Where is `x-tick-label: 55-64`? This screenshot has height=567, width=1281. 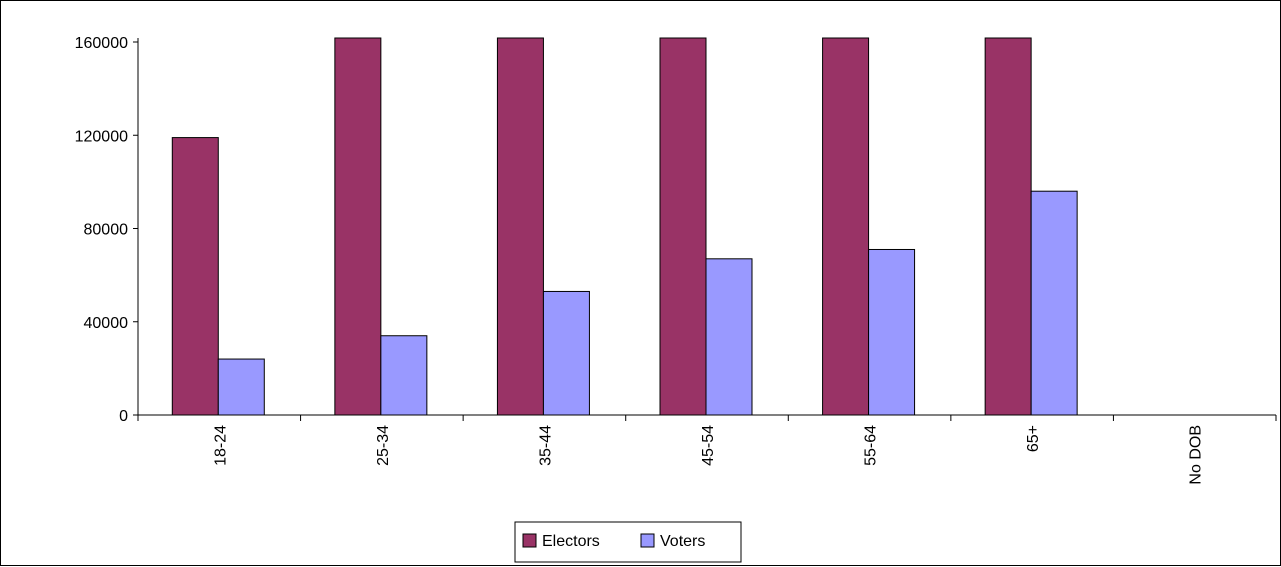 x-tick-label: 55-64 is located at coordinates (871, 445).